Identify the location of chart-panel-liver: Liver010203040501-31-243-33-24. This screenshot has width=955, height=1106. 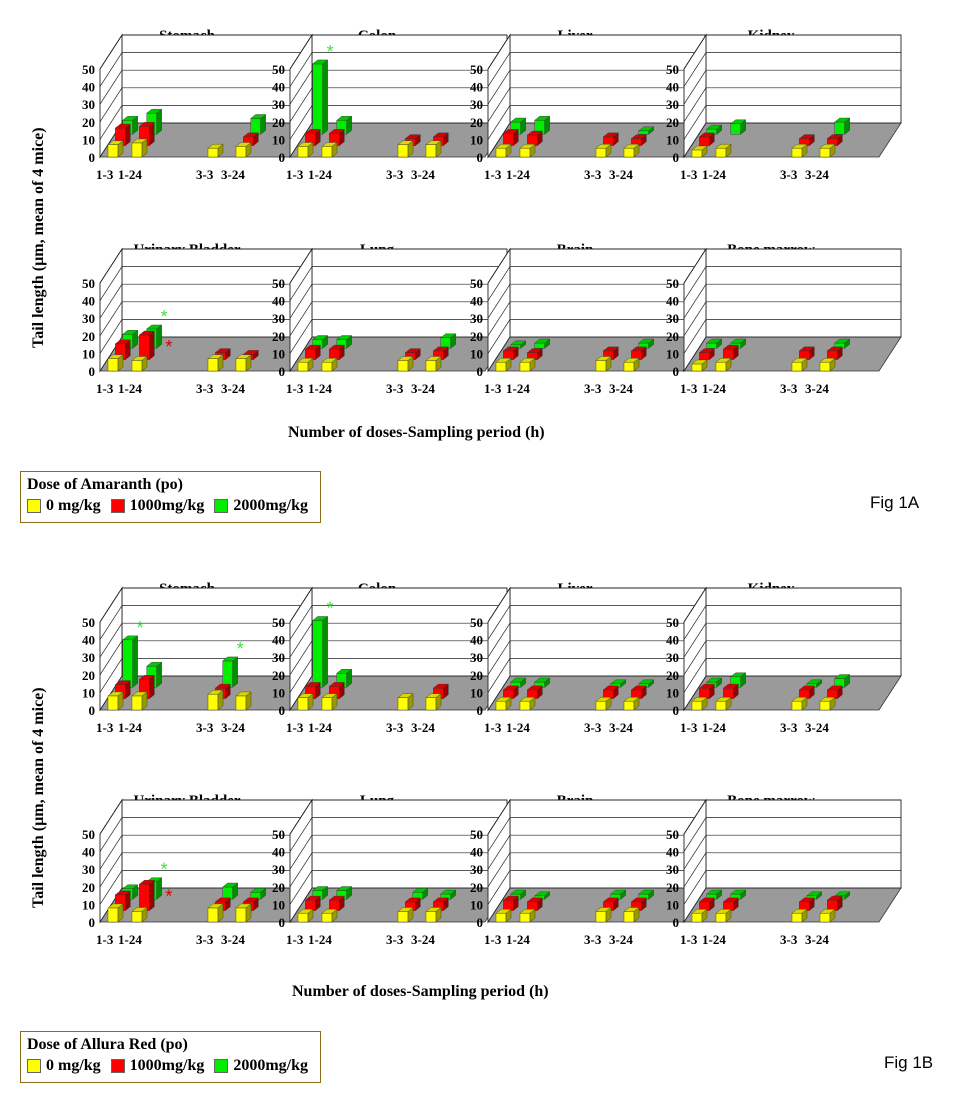
(588, 658).